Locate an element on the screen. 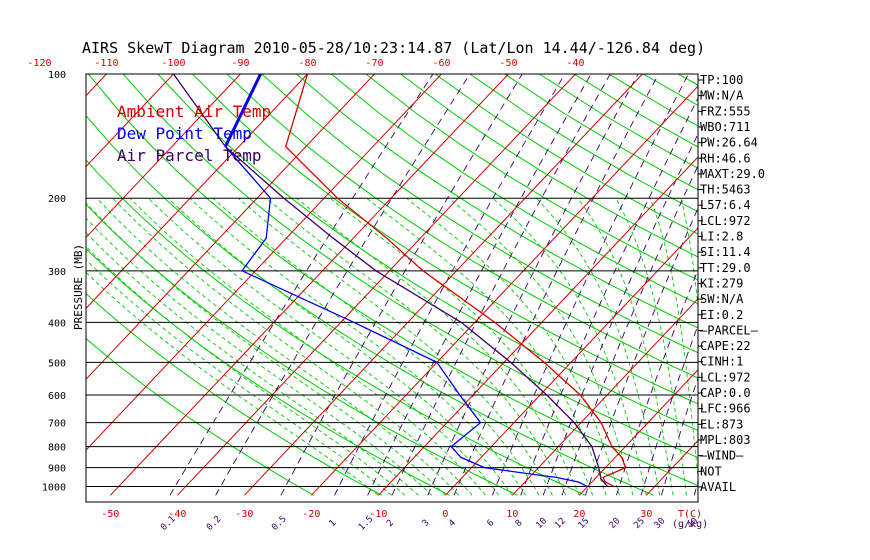  y-axis-label: PRESSURE (MB) is located at coordinates (78, 287).